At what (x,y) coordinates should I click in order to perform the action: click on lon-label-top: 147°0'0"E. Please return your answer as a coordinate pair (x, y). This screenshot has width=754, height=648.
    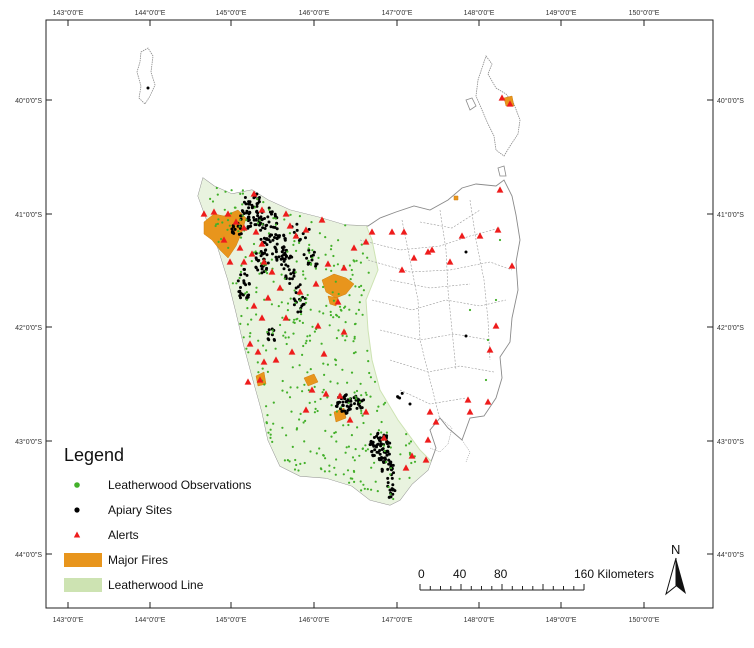
    Looking at the image, I should click on (397, 13).